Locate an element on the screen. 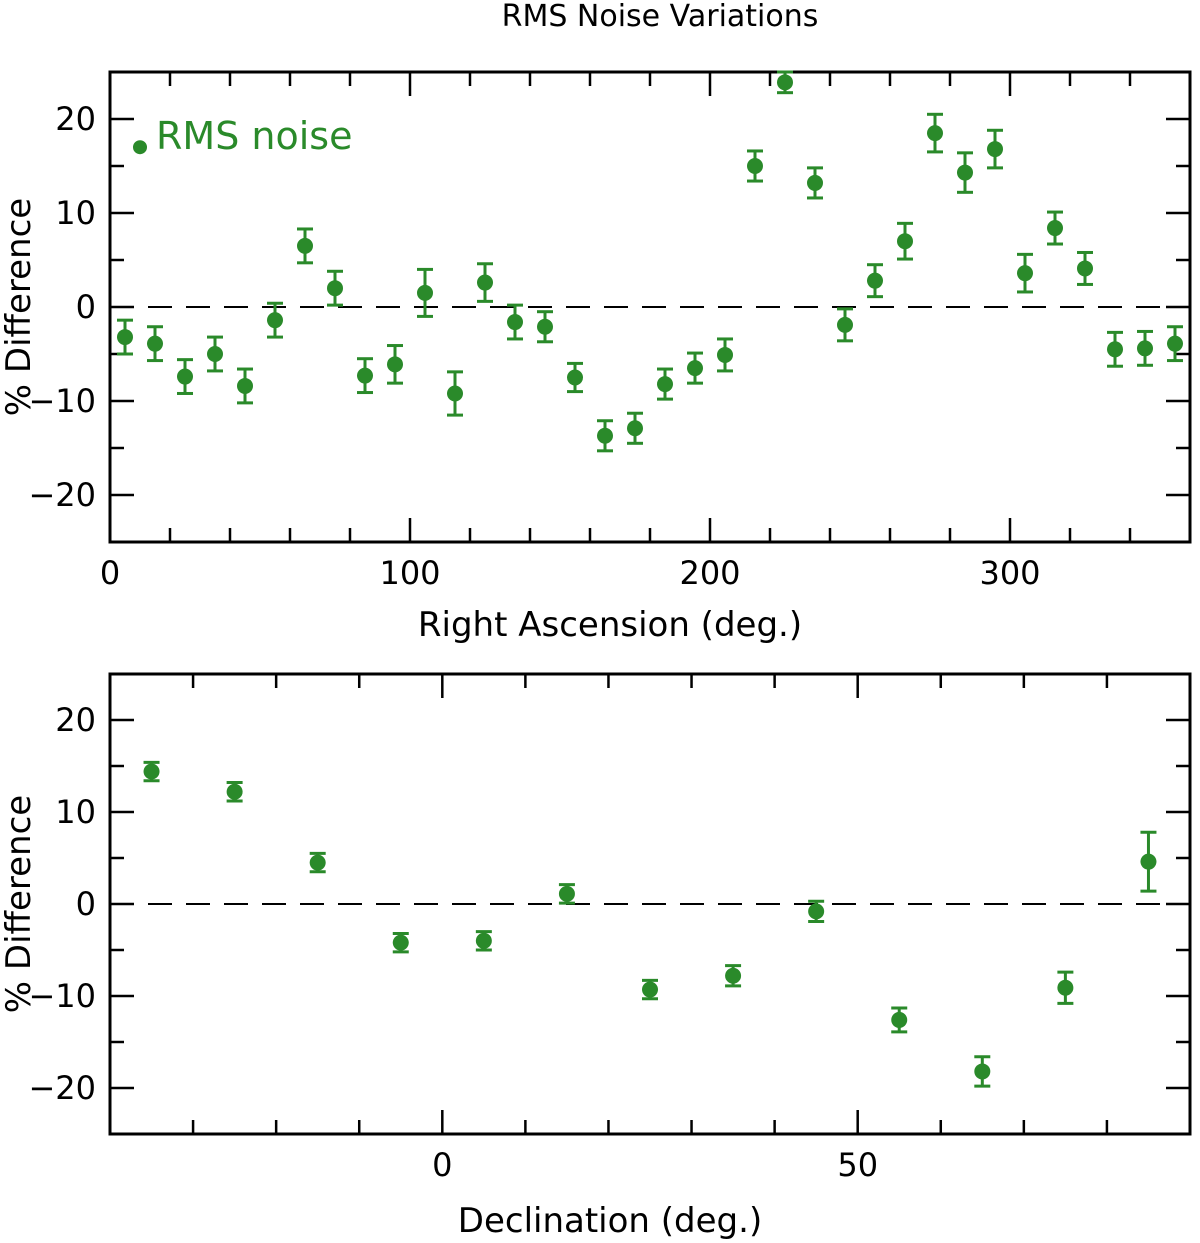  legend-label: RMS noise is located at coordinates (254, 136).